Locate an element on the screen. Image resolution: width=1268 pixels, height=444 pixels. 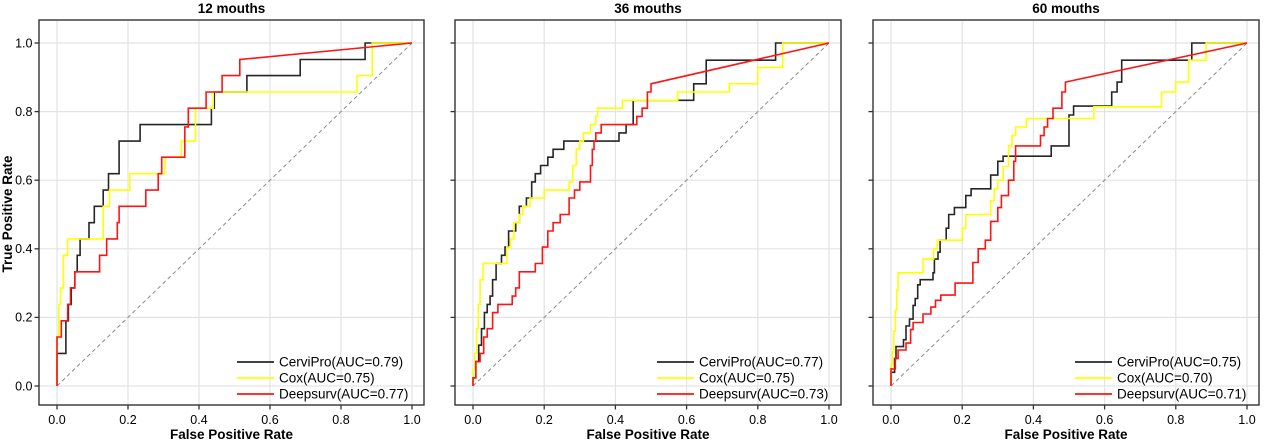
legend-label-cervipro: CerviPro(AUC=0.77) is located at coordinates (761, 362).